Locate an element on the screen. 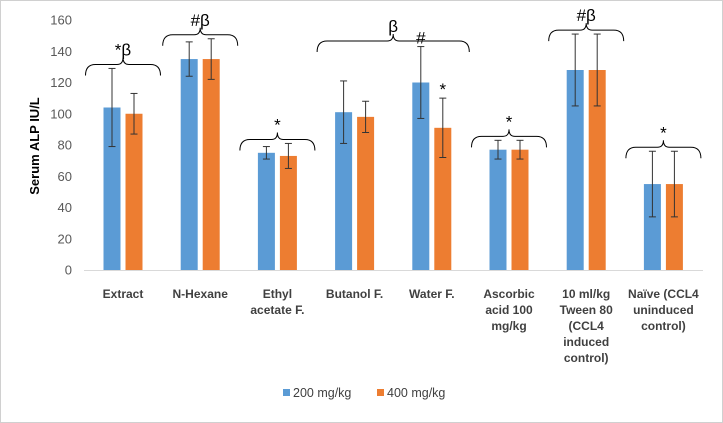 The image size is (723, 423). y-tick-label: 0 is located at coordinates (68, 270).